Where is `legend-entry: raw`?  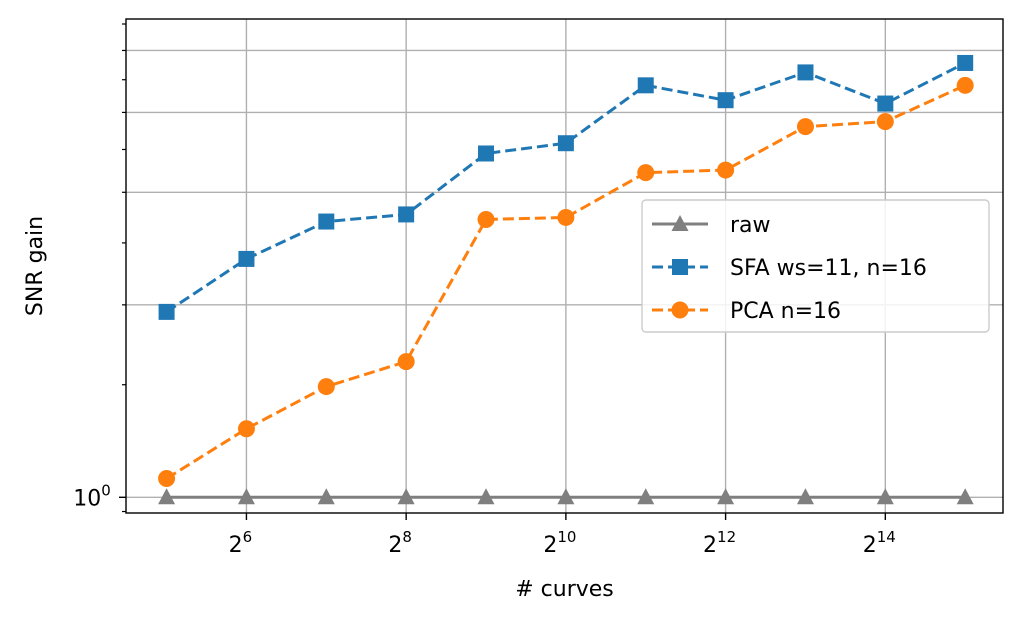
legend-entry: raw is located at coordinates (711, 225).